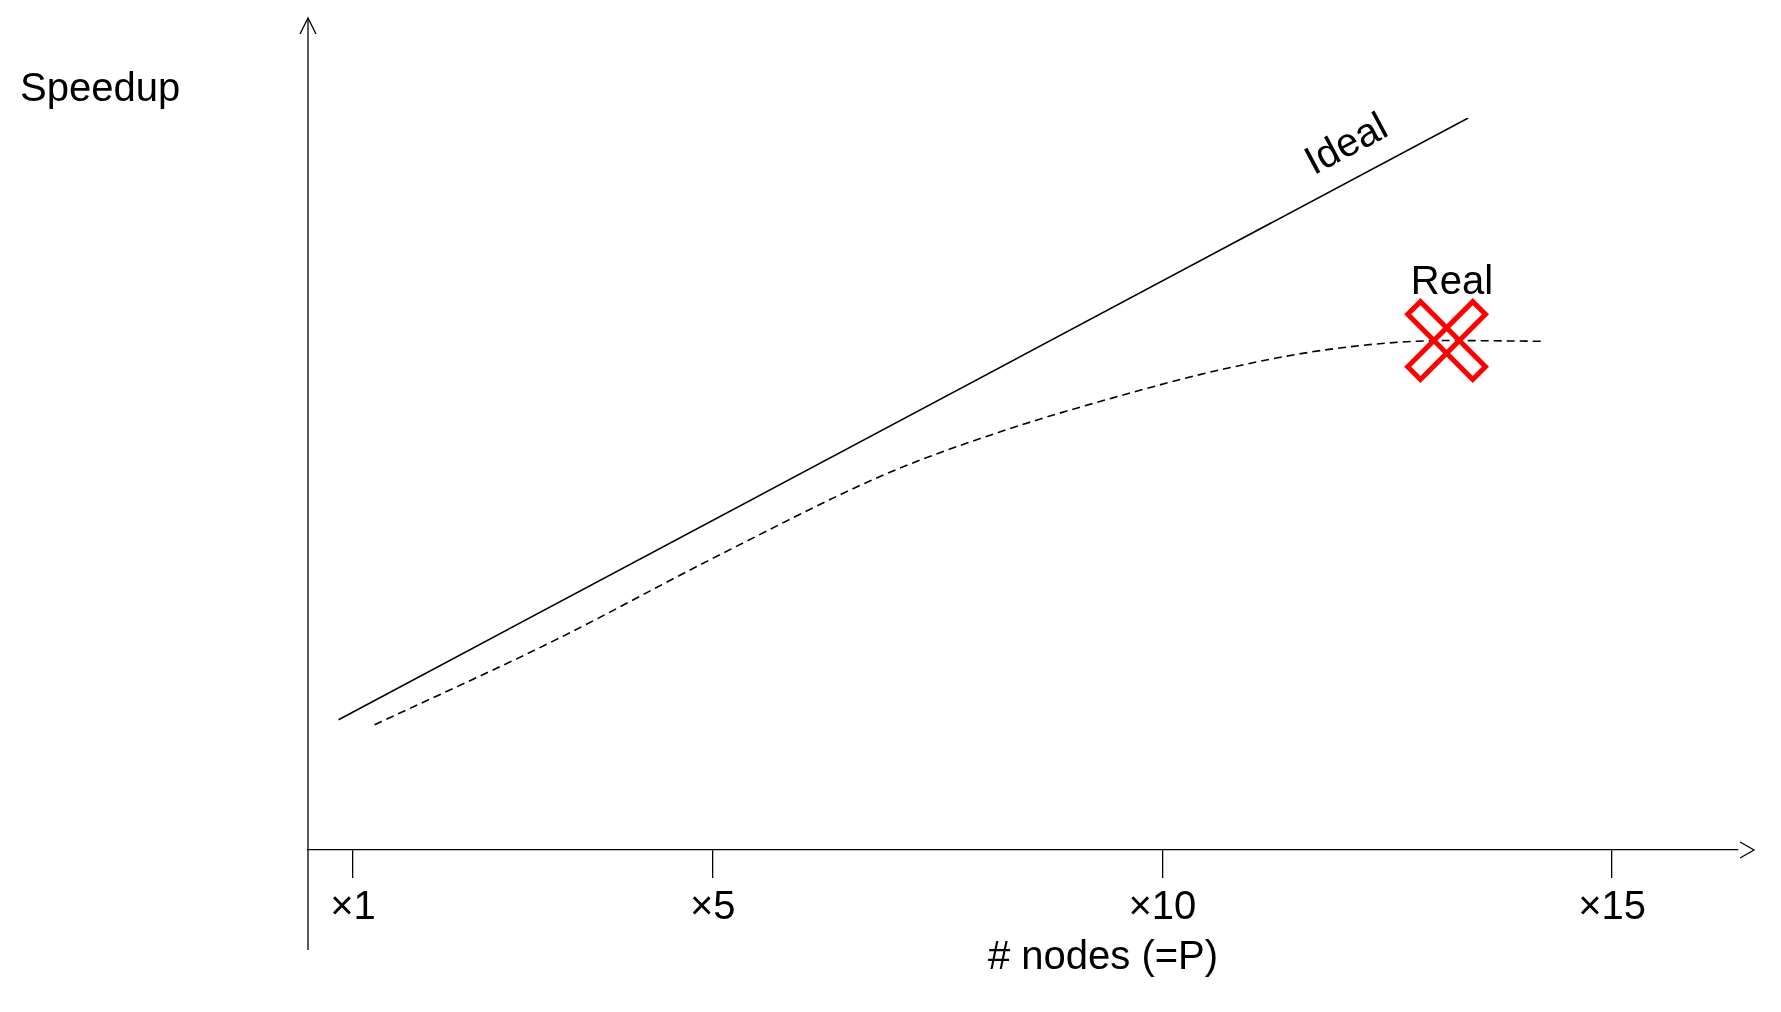  Describe the element at coordinates (1162, 905) in the screenshot. I see `x-tick-label: ×10` at that location.